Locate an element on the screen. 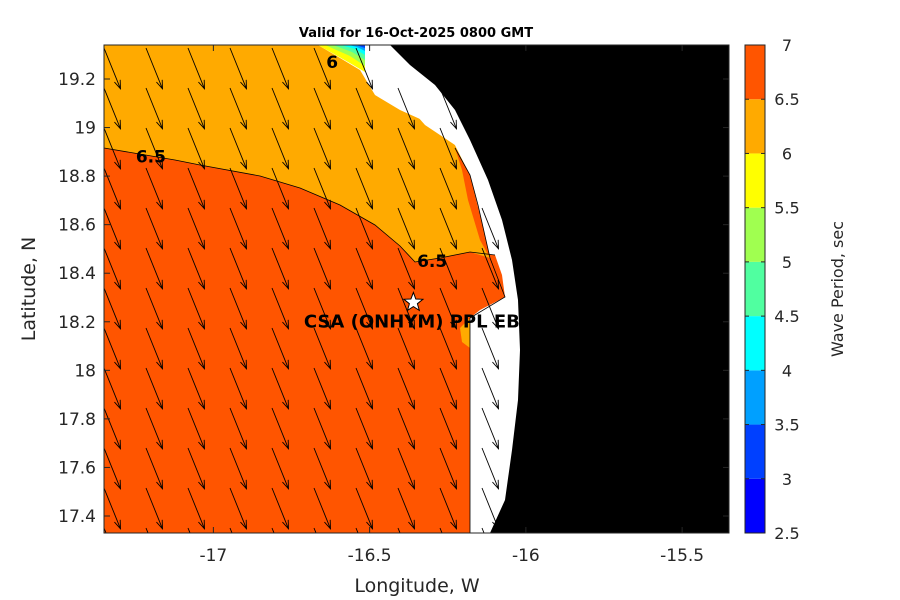  y-axis-label: Latitude, N is located at coordinates (29, 289).